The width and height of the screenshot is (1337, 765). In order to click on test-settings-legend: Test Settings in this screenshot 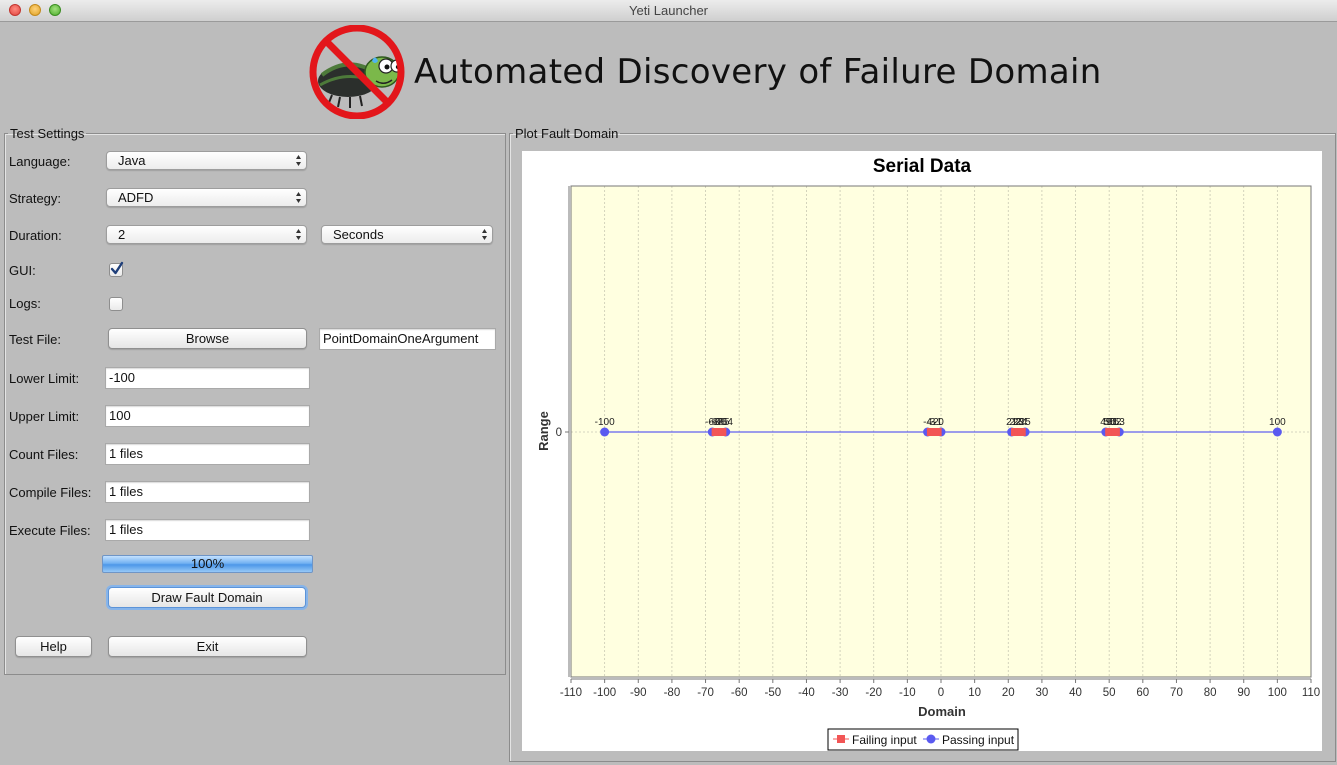, I will do `click(47, 133)`.